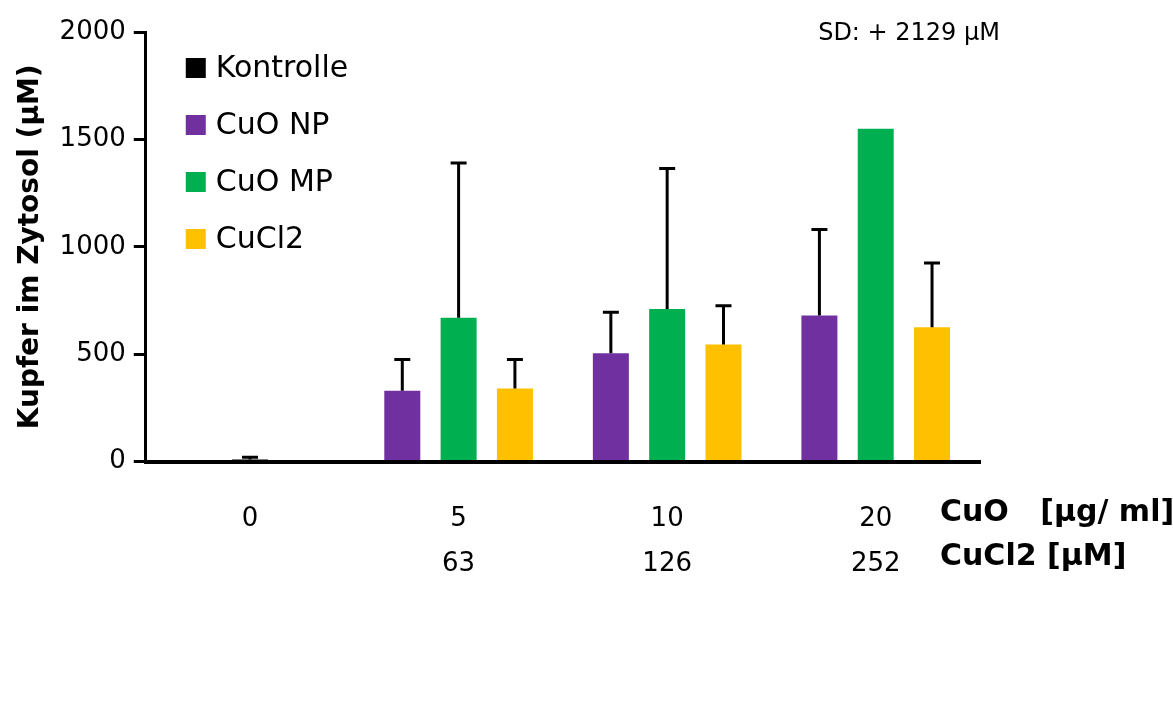 Image resolution: width=1173 pixels, height=722 pixels. What do you see at coordinates (92, 137) in the screenshot?
I see `y-tick-label: 1500` at bounding box center [92, 137].